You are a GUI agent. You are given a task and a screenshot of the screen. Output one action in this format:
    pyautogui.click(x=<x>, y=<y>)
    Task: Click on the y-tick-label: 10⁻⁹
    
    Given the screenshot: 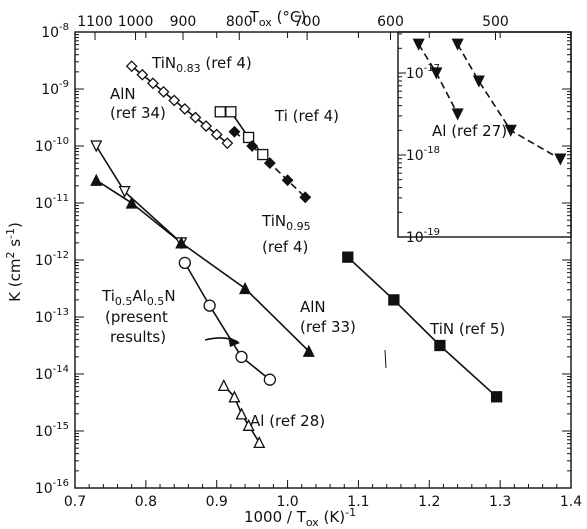 What is the action you would take?
    pyautogui.click(x=55, y=88)
    